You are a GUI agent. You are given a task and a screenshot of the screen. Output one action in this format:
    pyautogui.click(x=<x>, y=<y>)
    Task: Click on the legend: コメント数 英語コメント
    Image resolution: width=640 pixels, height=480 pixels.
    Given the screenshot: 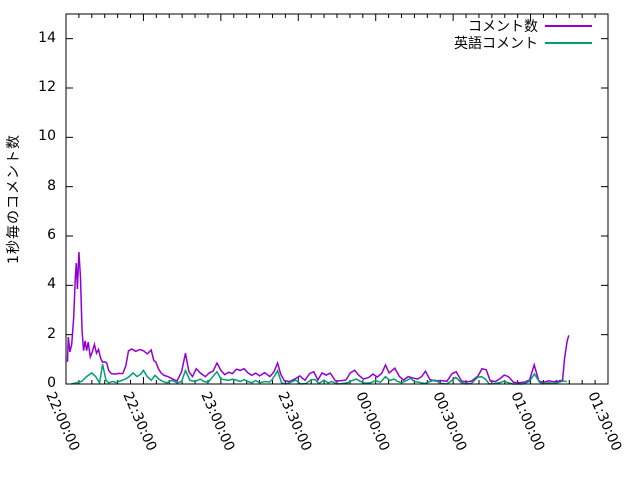 What is the action you would take?
    pyautogui.click(x=523, y=34)
    